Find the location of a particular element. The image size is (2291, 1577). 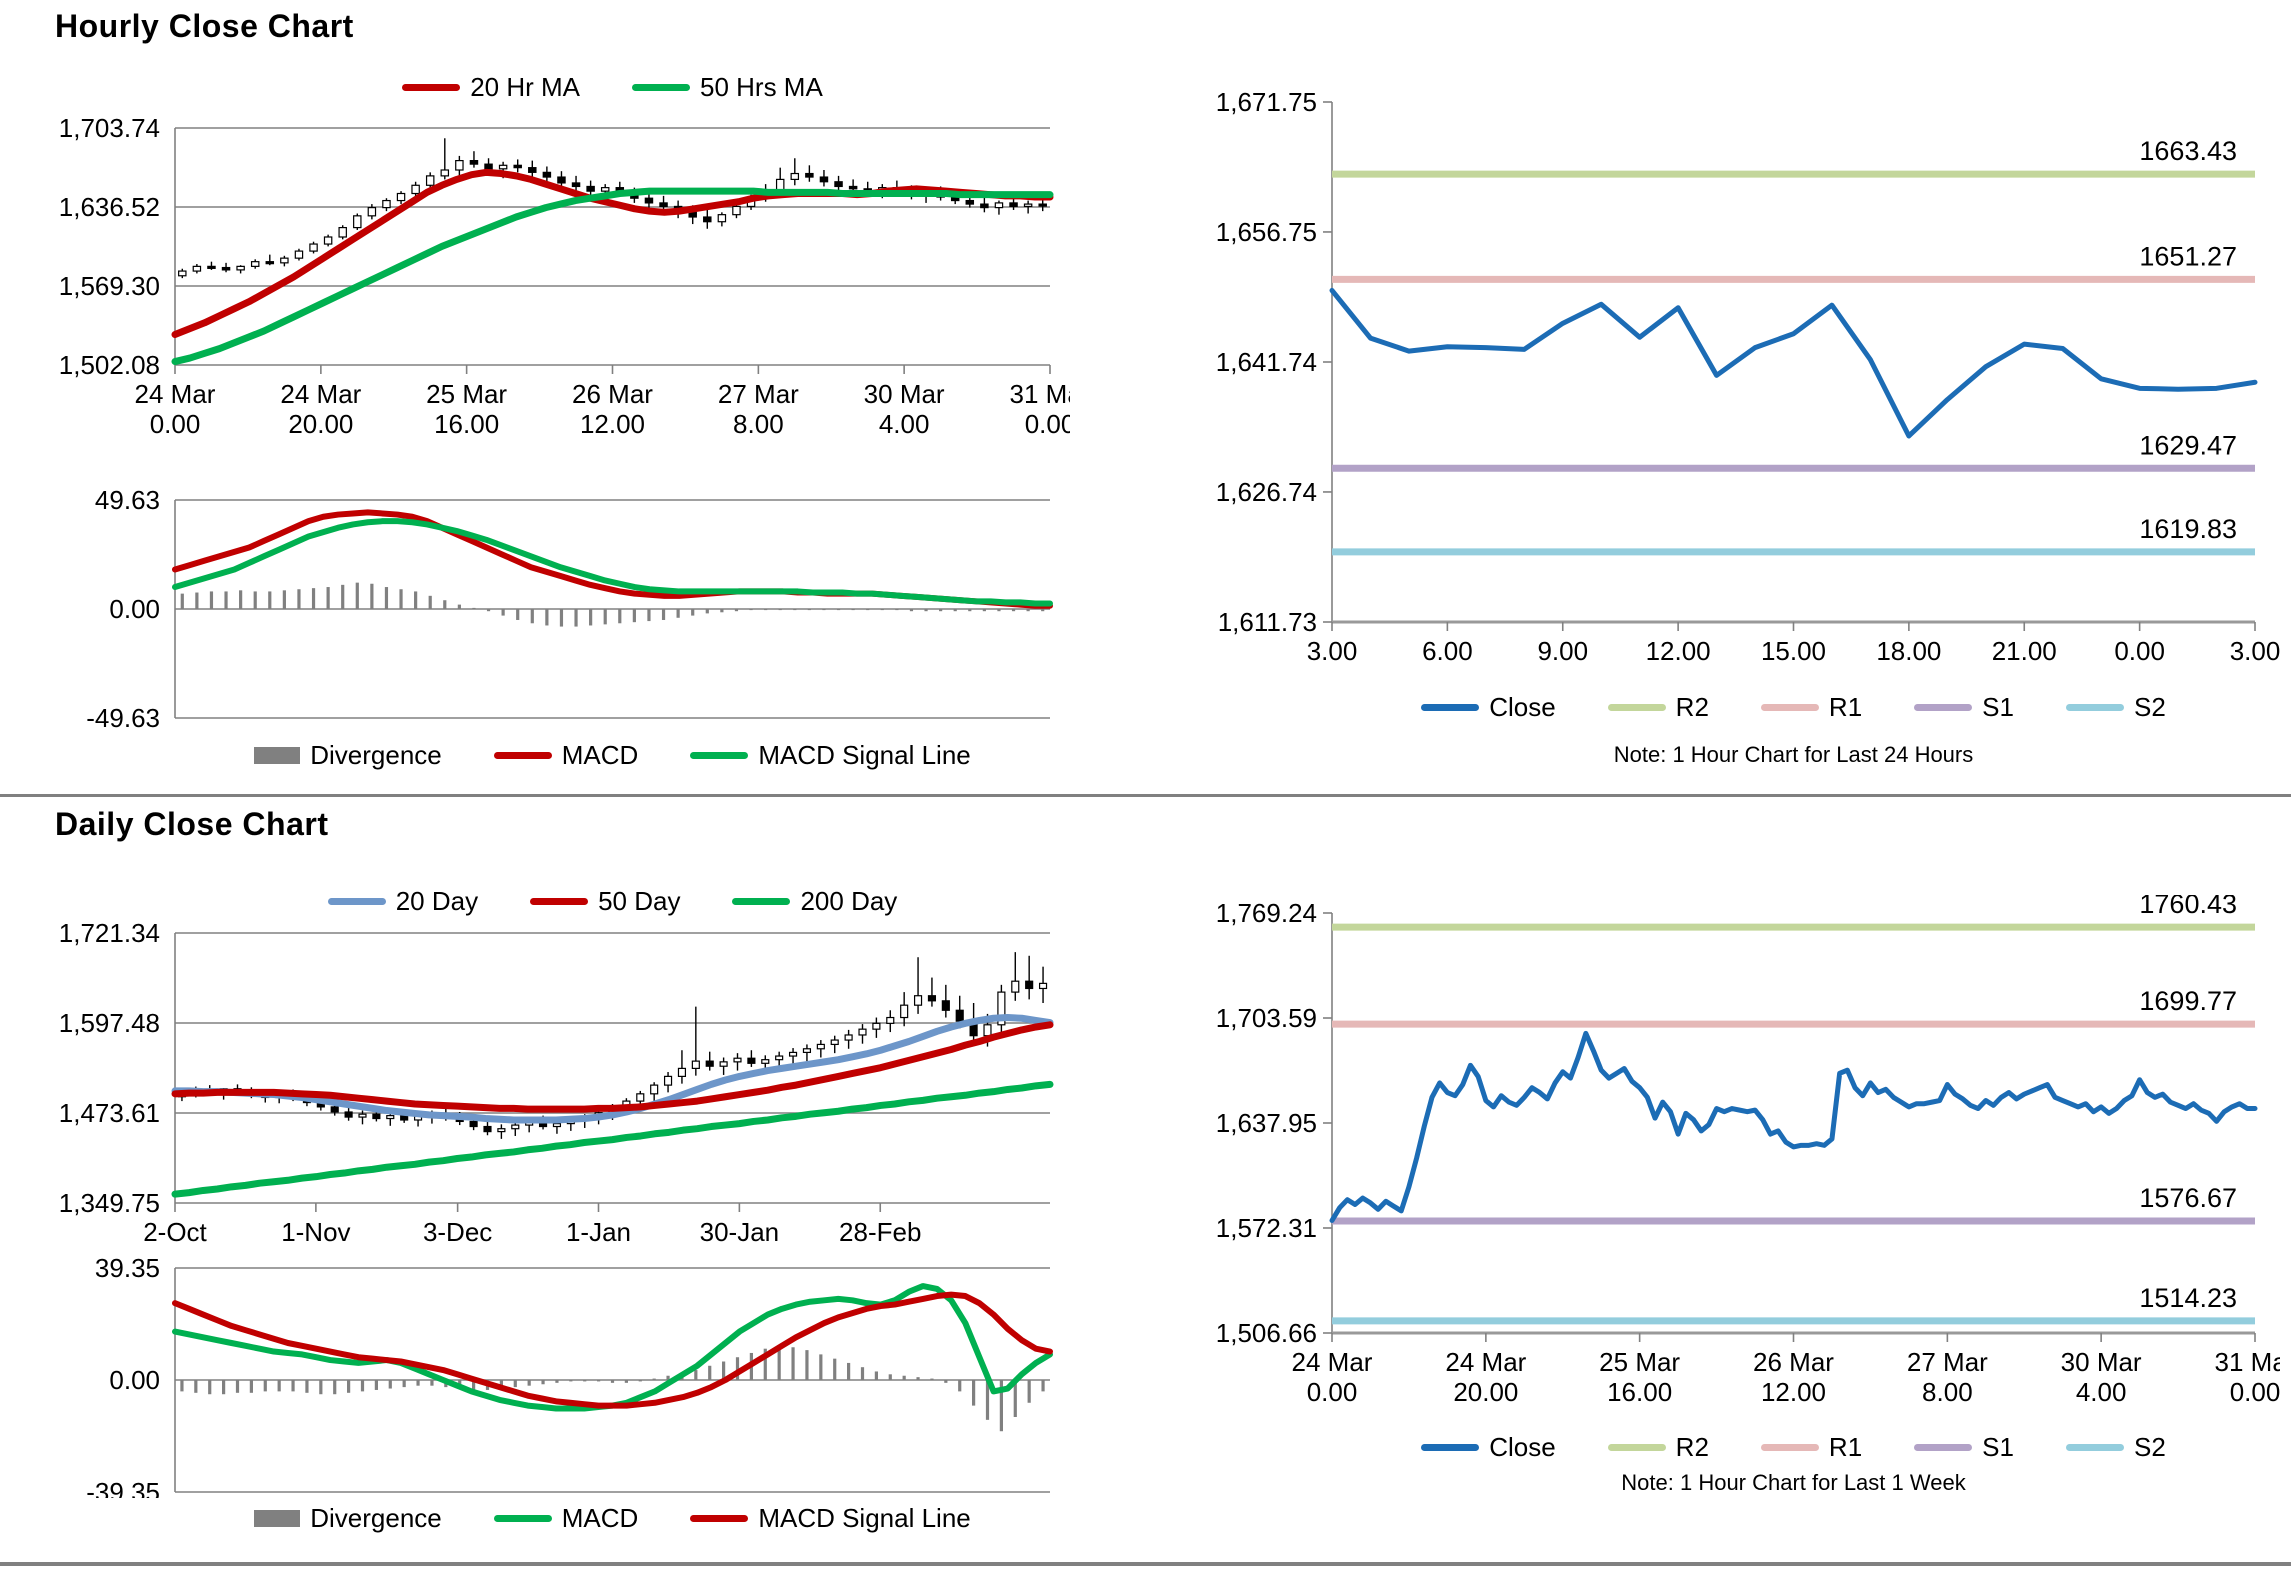

daily_macd-legend-divergence: Divergence is located at coordinates (348, 1518).